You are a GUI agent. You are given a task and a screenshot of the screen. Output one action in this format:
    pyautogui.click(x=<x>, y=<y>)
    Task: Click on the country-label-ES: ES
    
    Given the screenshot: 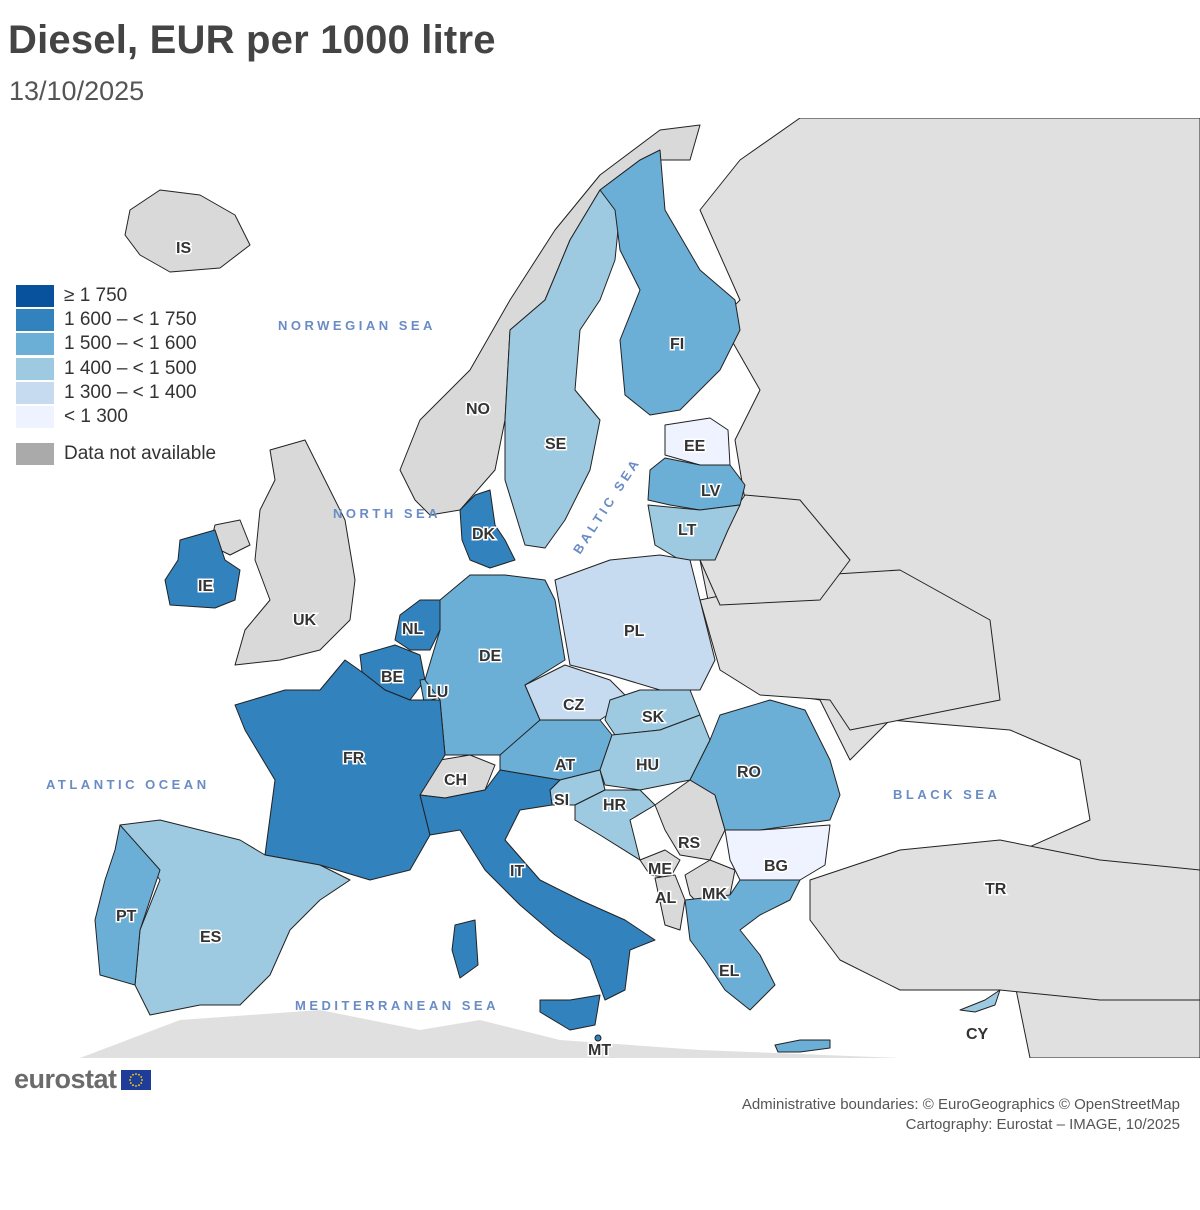 What is the action you would take?
    pyautogui.click(x=211, y=937)
    